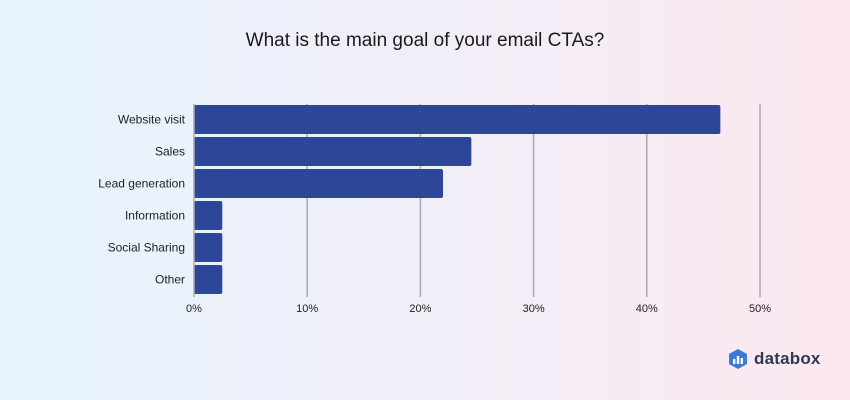  I want to click on x-tick-label: 10%, so click(307, 309).